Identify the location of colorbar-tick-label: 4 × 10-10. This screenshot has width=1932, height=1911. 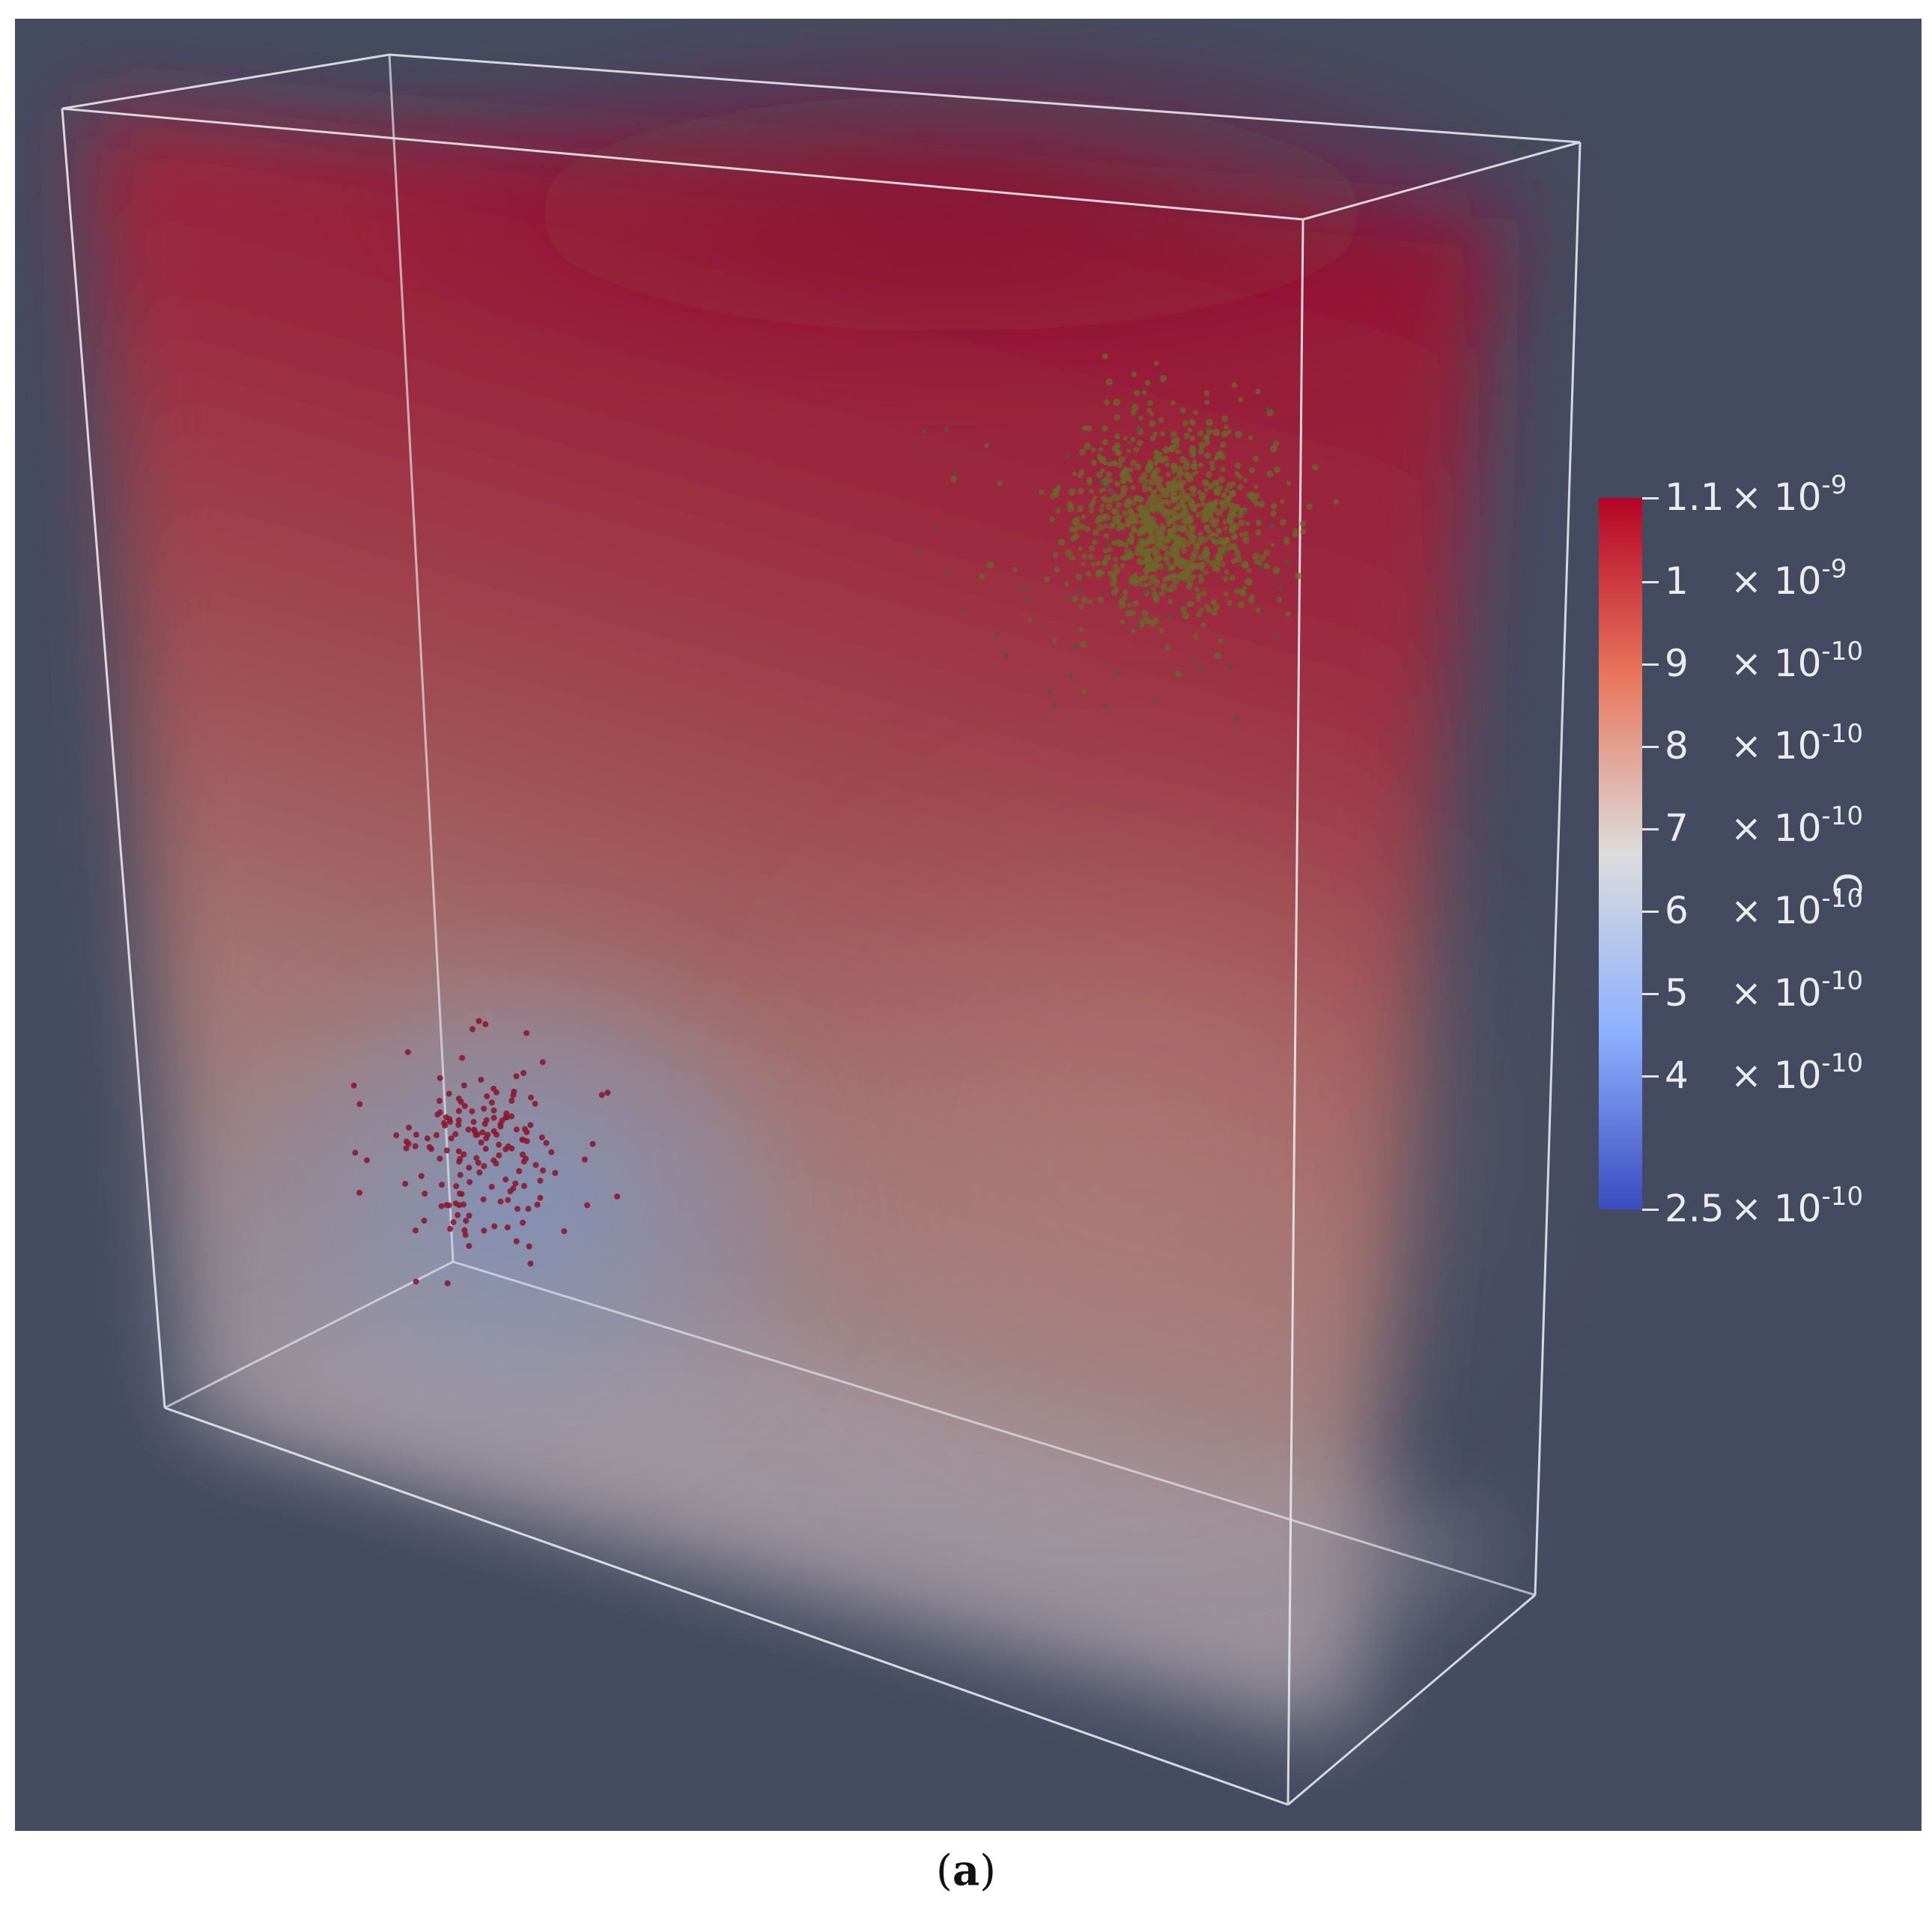
(1764, 1072).